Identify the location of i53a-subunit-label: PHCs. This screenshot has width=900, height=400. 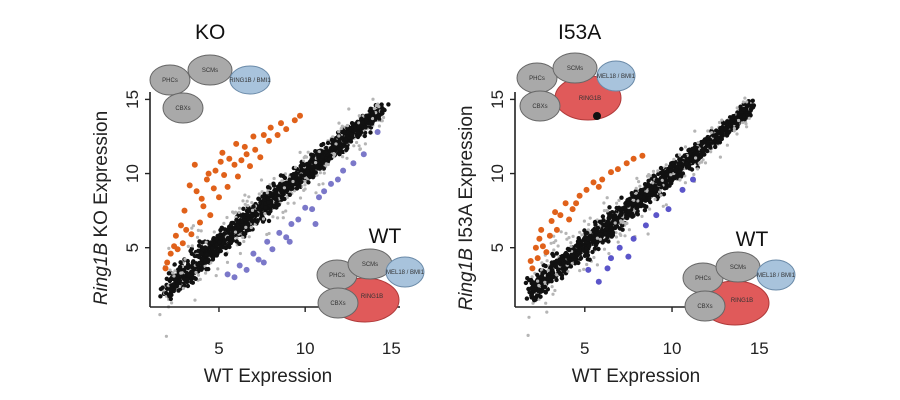
(537, 79).